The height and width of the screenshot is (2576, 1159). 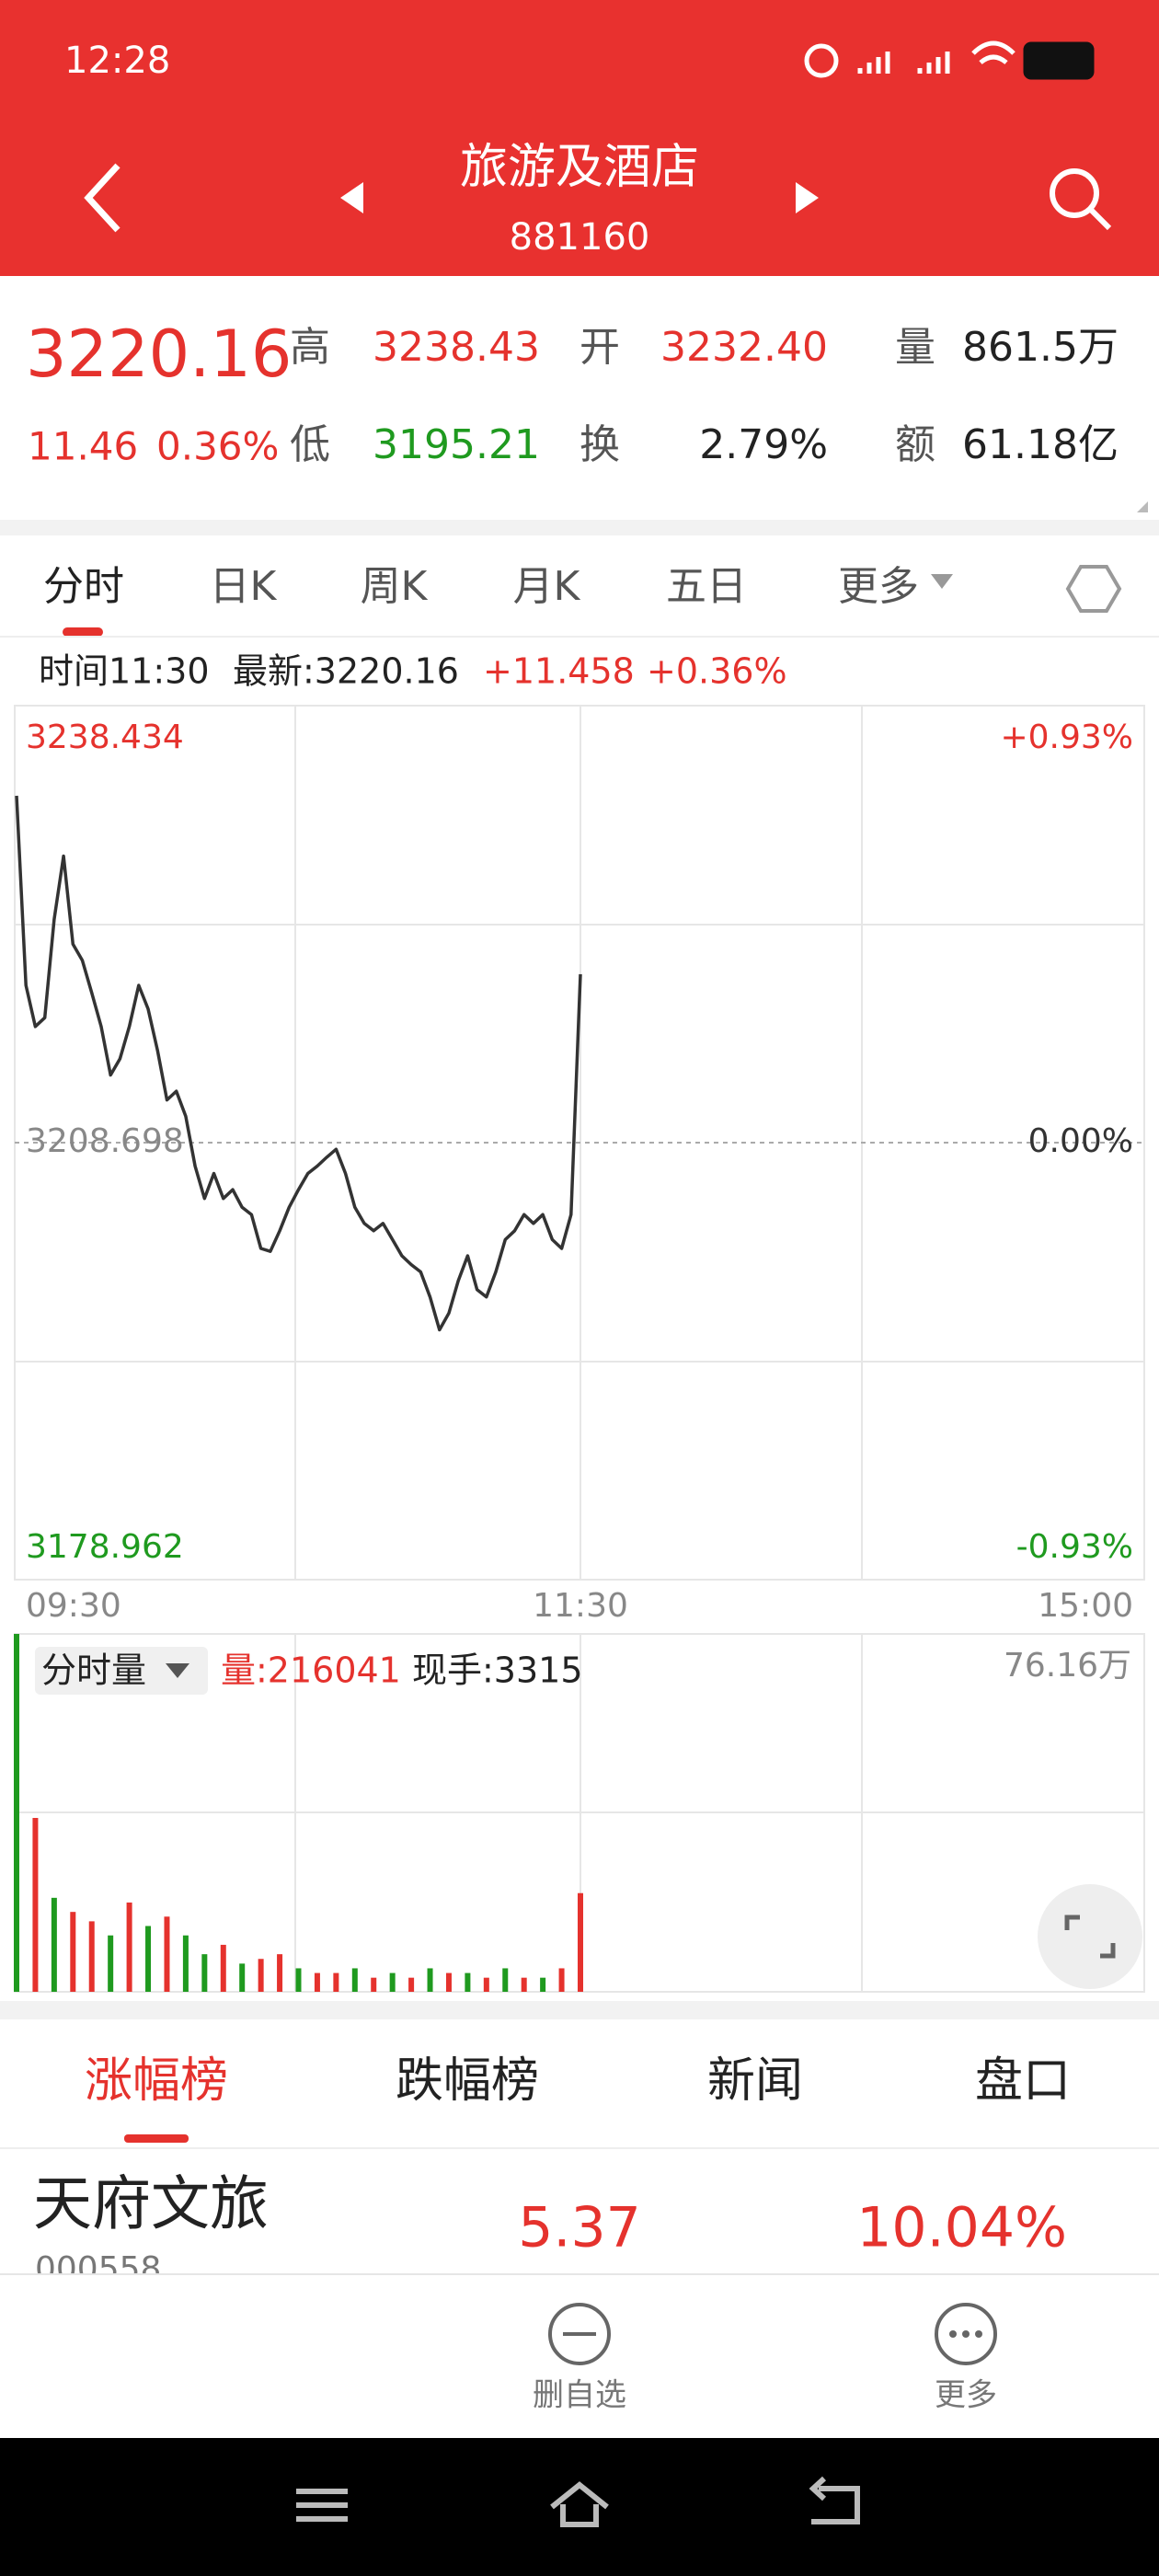 I want to click on action-bar, so click(x=579, y=2356).